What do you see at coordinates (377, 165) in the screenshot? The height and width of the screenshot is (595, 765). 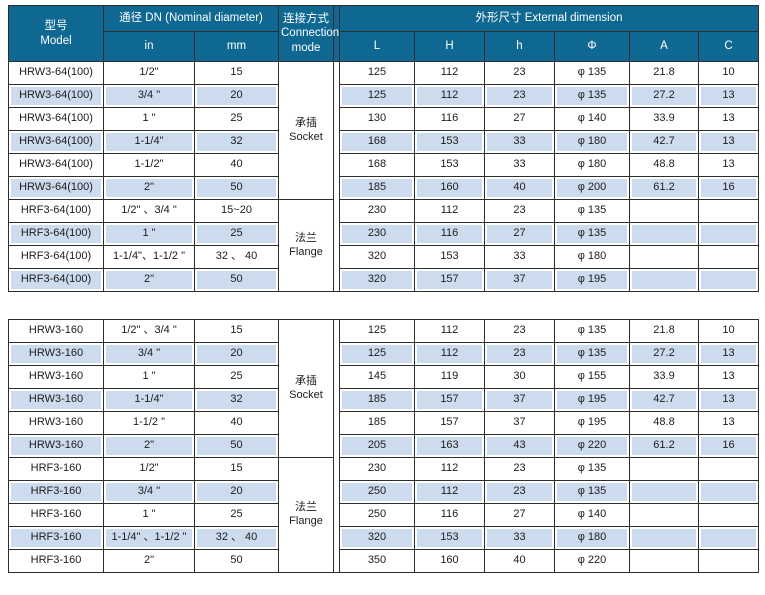 I see `dim-L-cell: 168` at bounding box center [377, 165].